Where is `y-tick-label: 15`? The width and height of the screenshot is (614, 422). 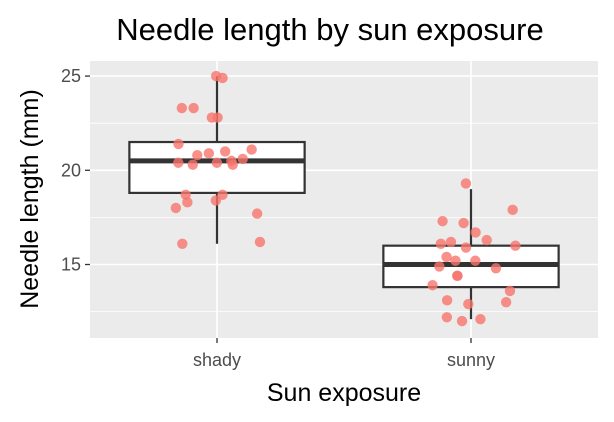 y-tick-label: 15 is located at coordinates (71, 265).